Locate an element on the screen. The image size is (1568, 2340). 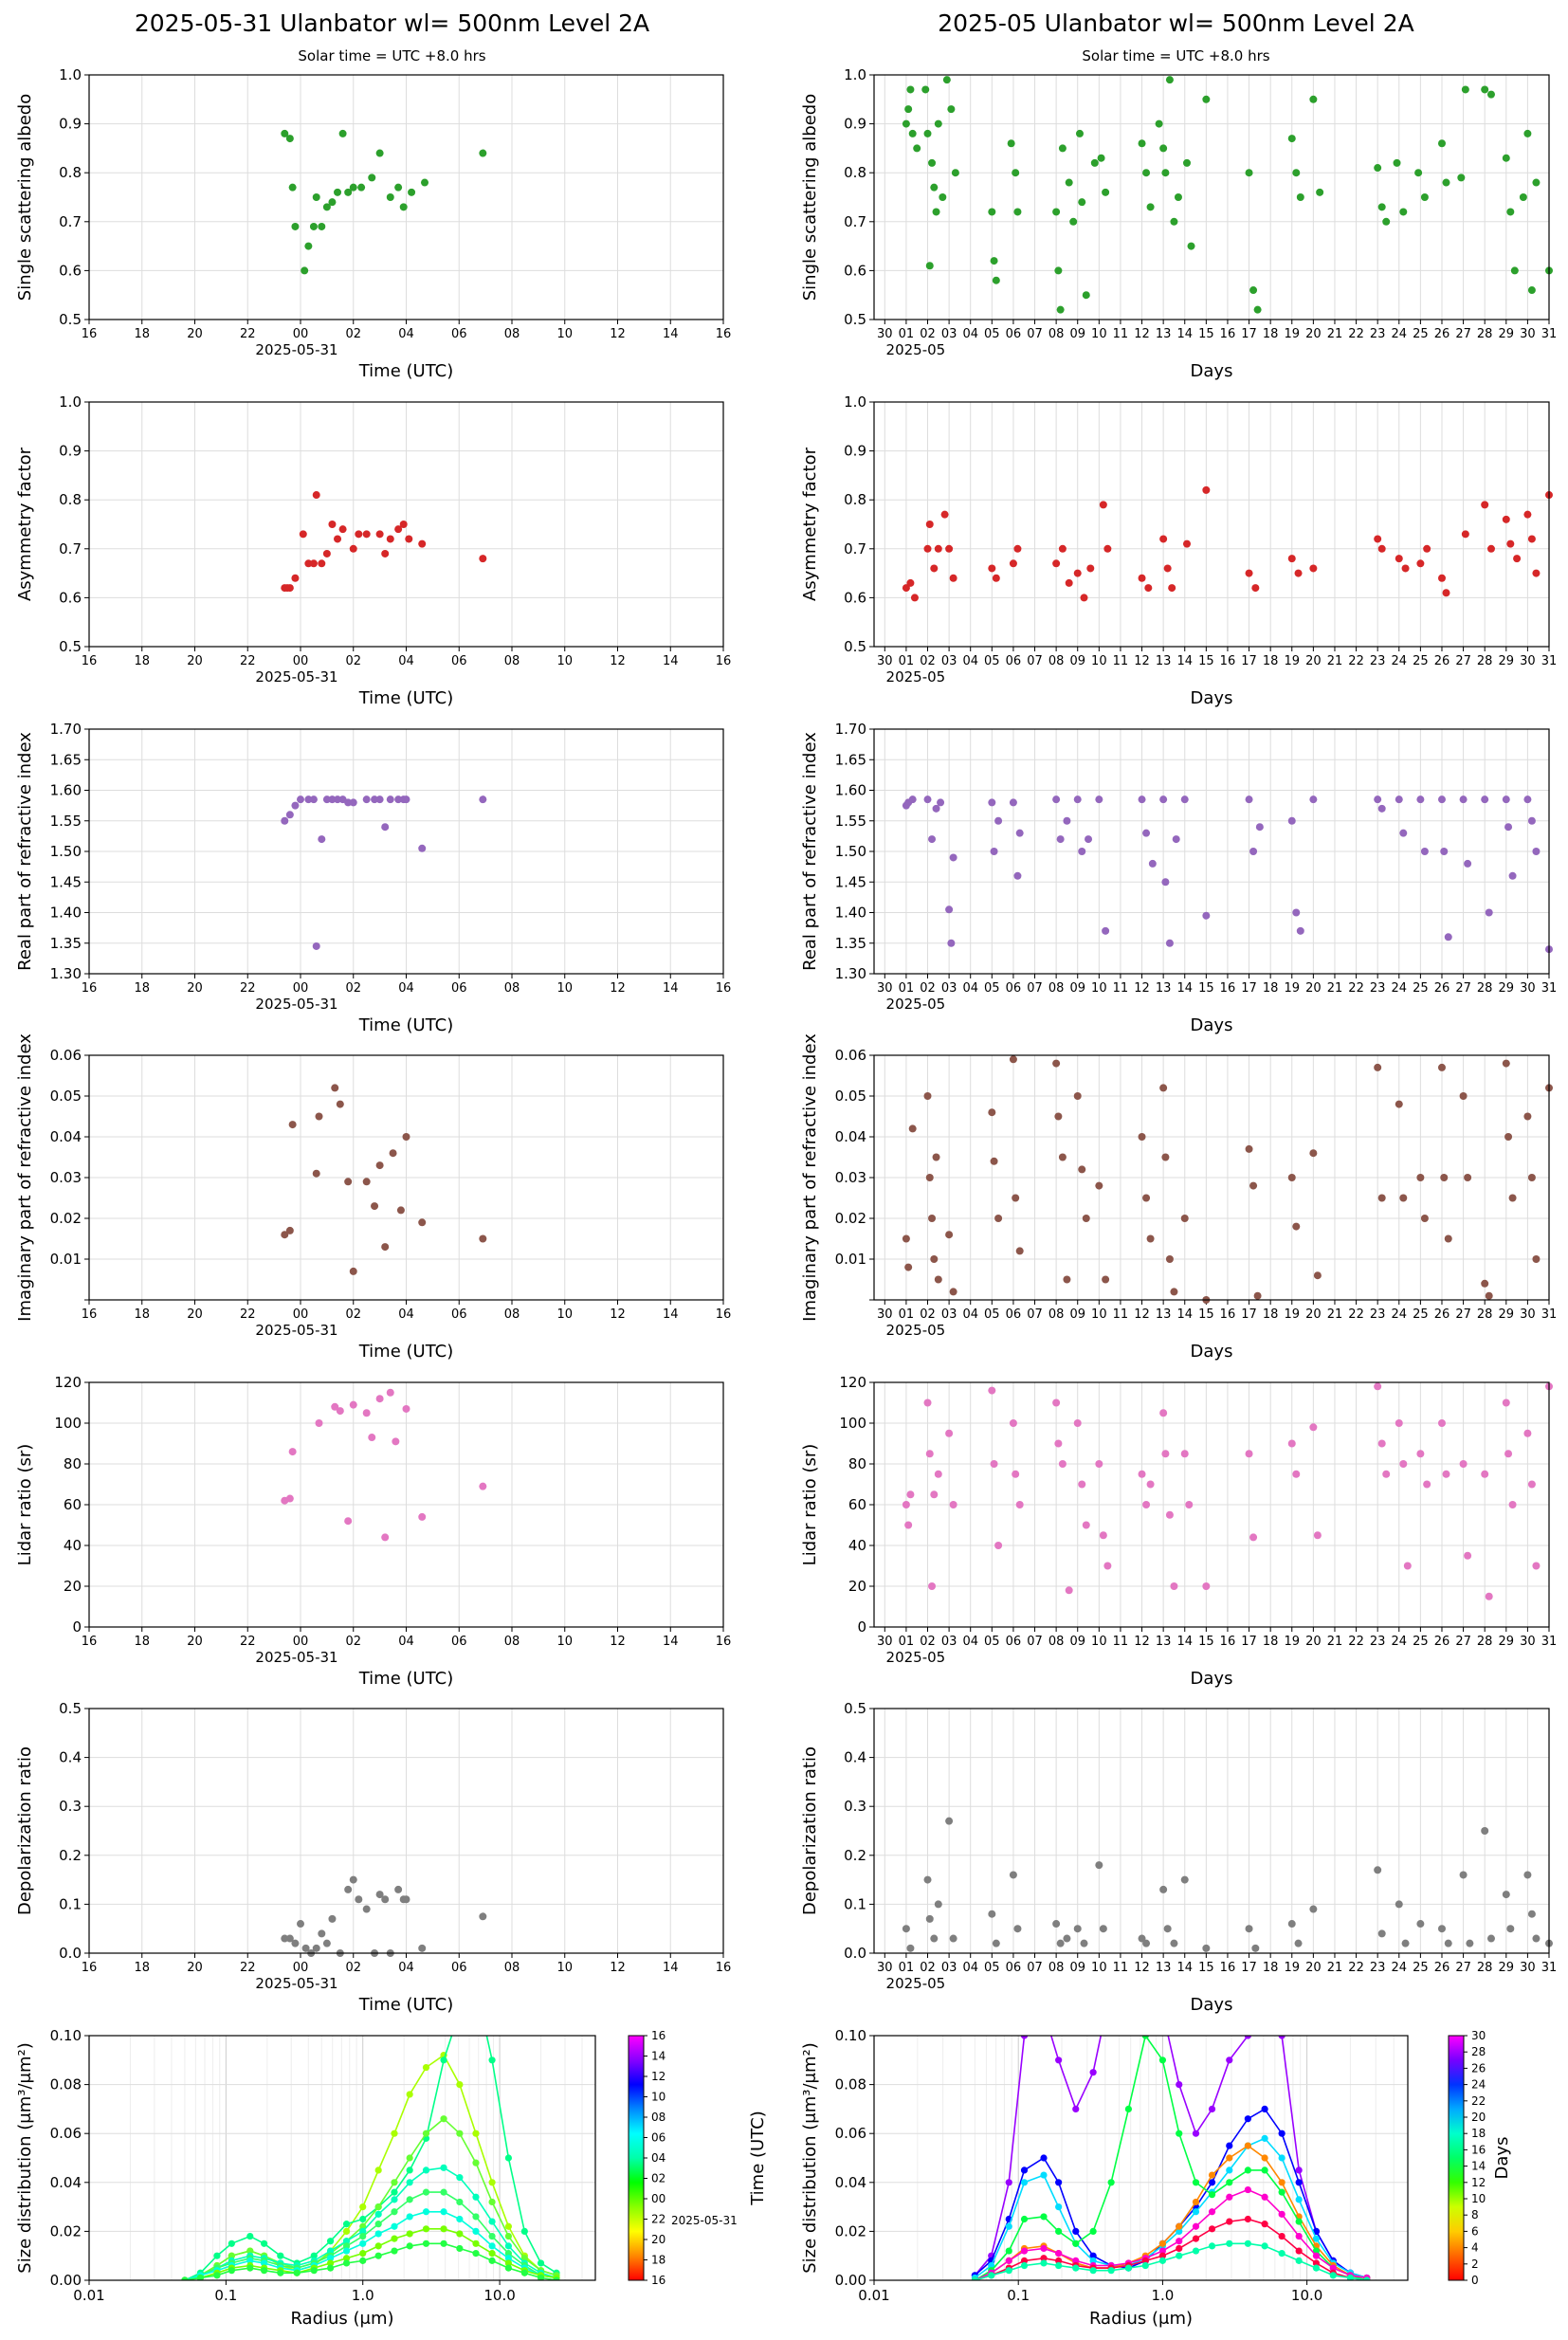
asym-monthly-xtick-label: 30 is located at coordinates (1528, 661).